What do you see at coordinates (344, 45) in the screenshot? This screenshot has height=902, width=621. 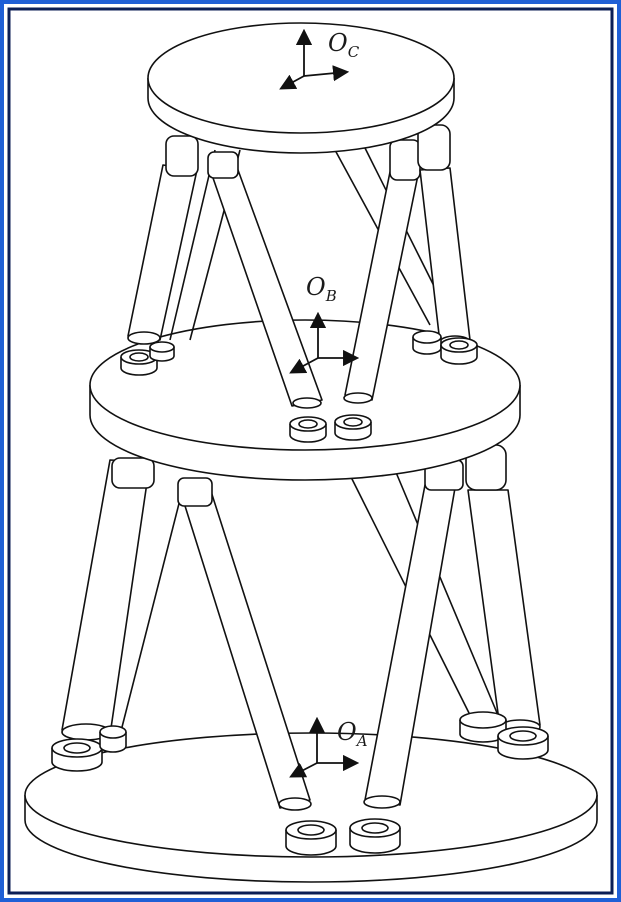 I see `label-oc: OC` at bounding box center [344, 45].